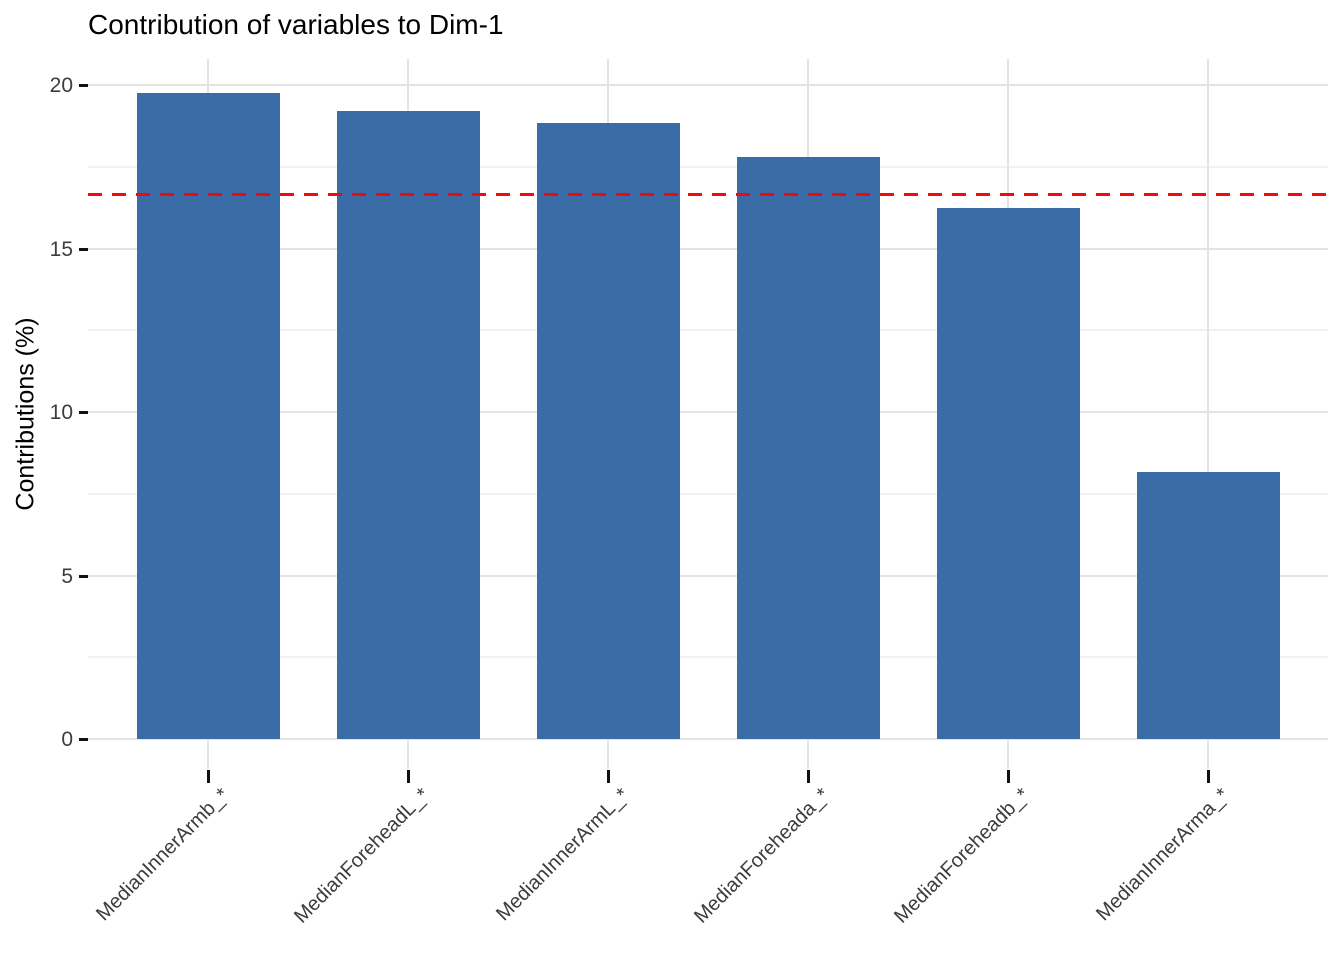  What do you see at coordinates (61, 249) in the screenshot?
I see `y-tick-label: 15` at bounding box center [61, 249].